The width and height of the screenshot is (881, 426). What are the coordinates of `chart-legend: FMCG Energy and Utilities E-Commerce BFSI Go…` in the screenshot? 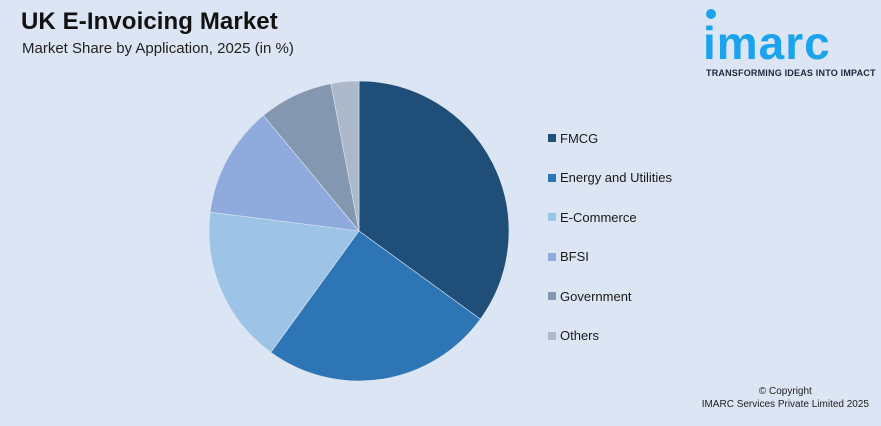 It's located at (610, 247).